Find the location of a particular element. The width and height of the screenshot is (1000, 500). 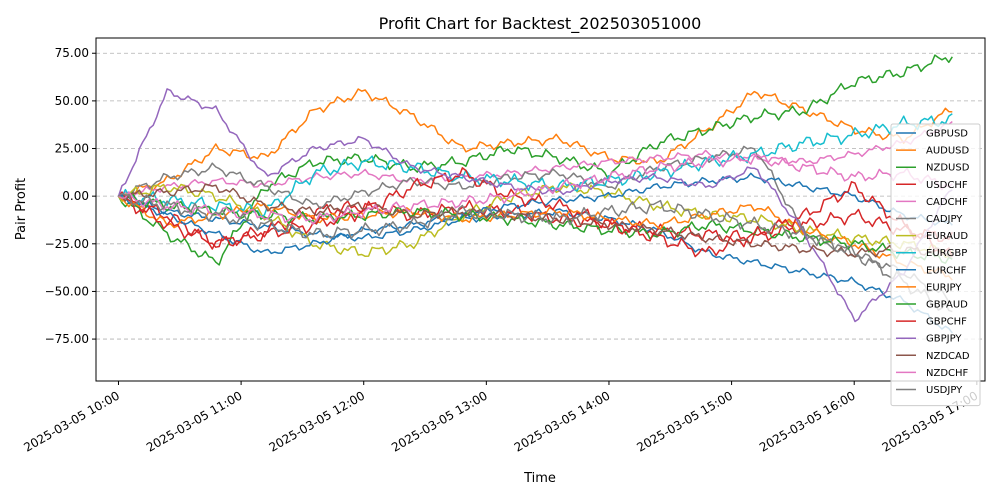

legend-label: GBPAUD is located at coordinates (947, 305).